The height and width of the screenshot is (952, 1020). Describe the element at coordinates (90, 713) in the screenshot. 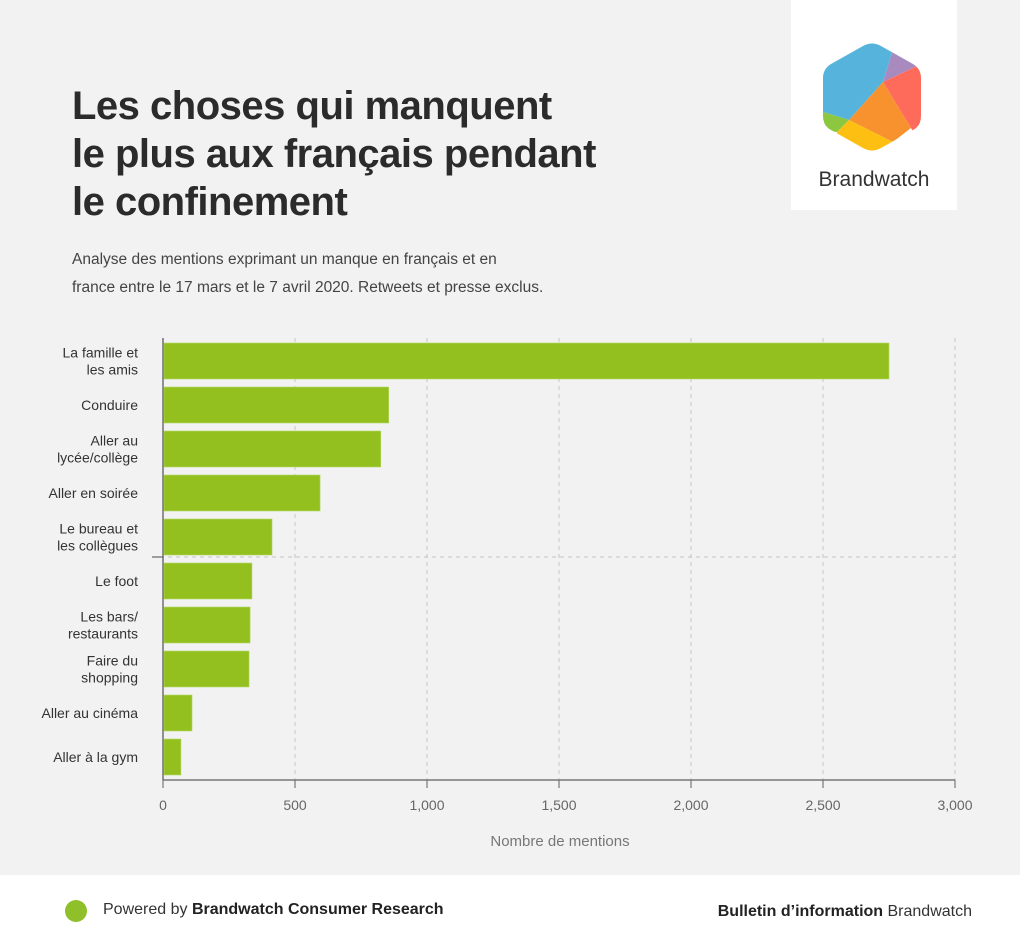

I see `y-tick-label: Aller au cinéma` at that location.